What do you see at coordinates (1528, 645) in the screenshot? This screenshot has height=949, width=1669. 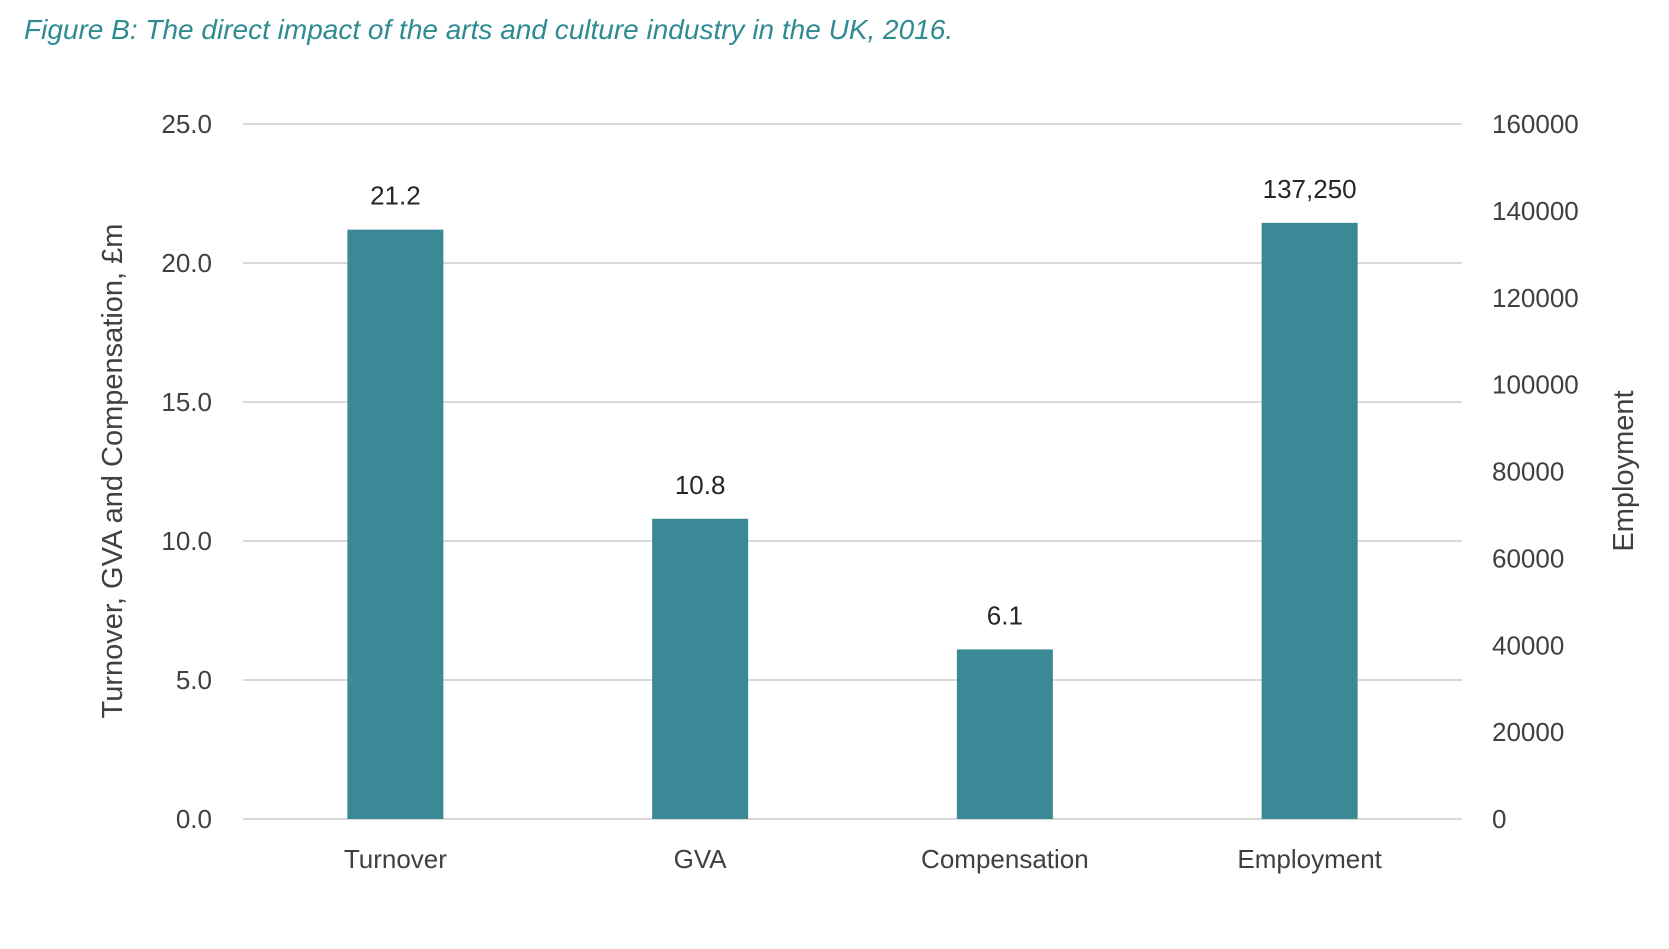 I see `right-axis-tick-label: 40000` at bounding box center [1528, 645].